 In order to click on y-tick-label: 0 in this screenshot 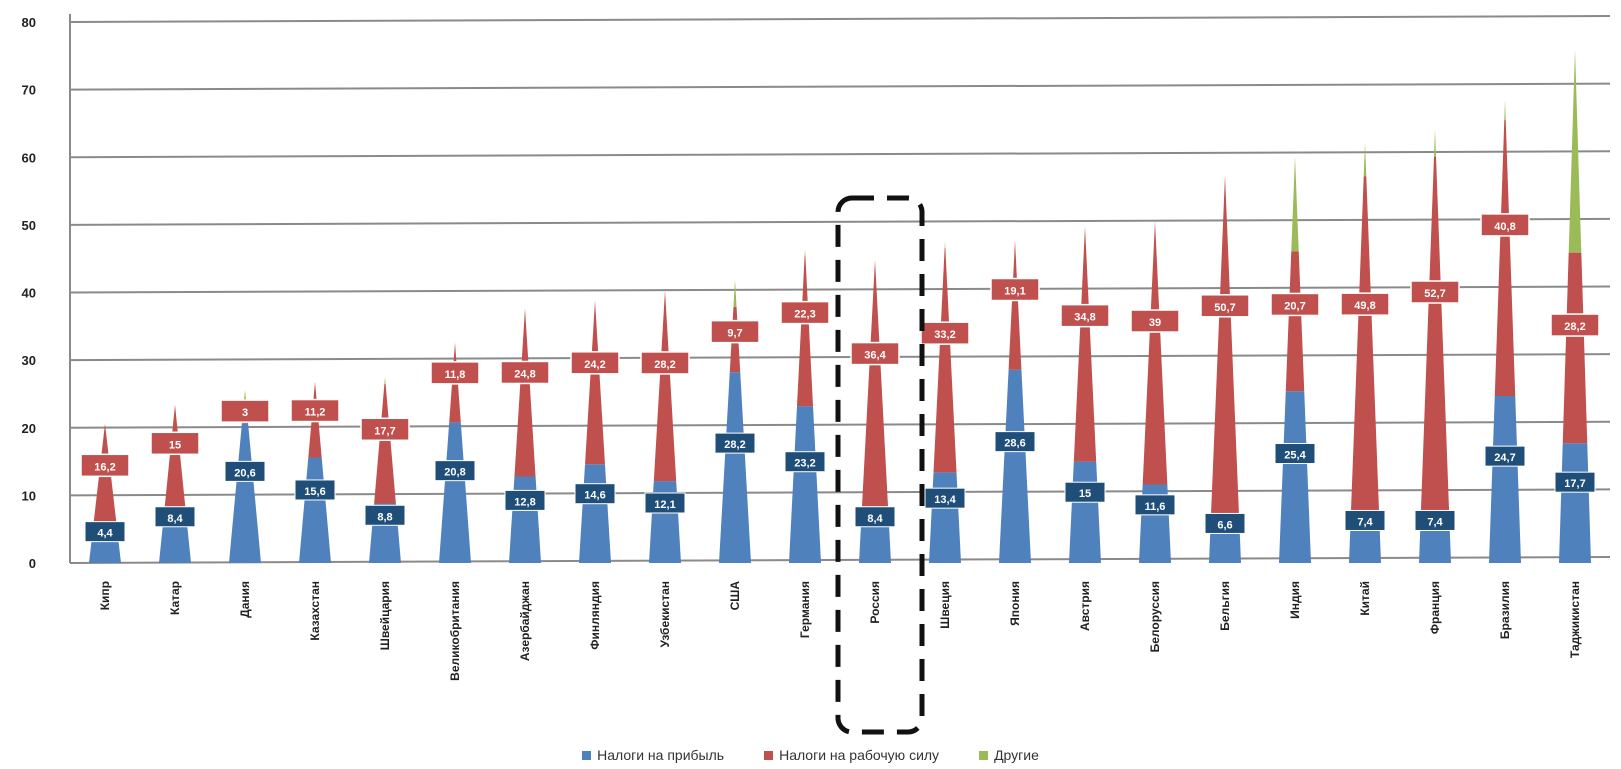, I will do `click(32, 563)`.